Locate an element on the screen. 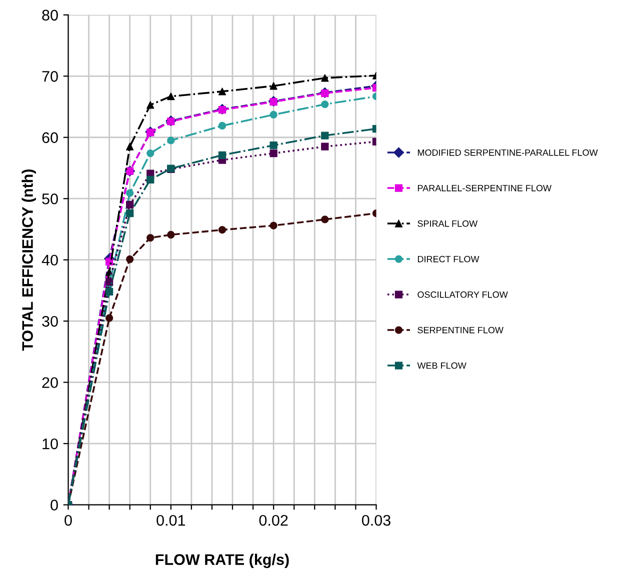  legend-label: PARALLEL-SERPENTINE FLOW is located at coordinates (485, 188).